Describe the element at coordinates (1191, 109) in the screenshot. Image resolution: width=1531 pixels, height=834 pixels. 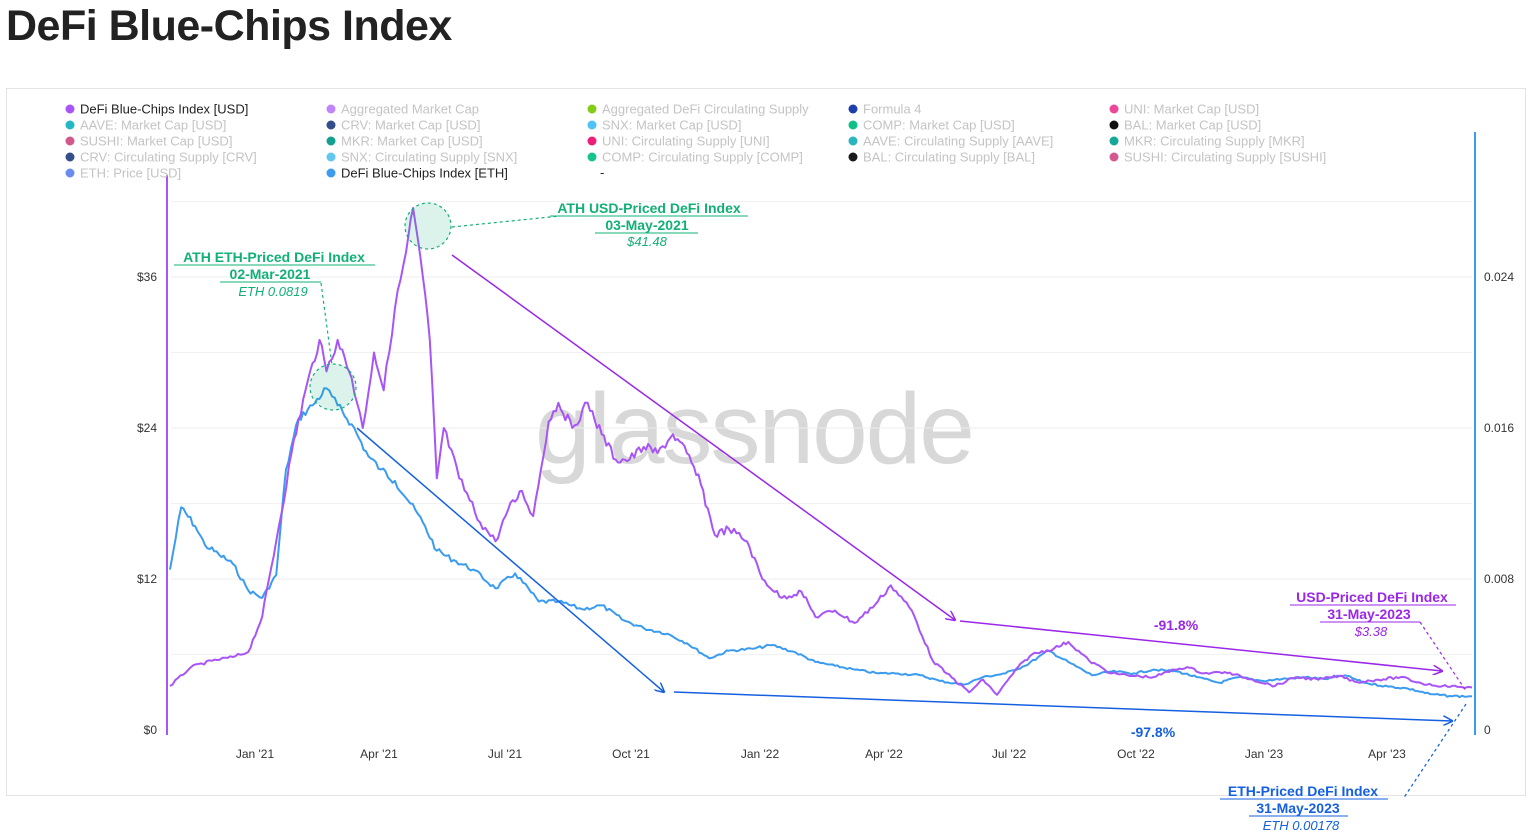
I see `legend-label: UNI: Market Cap [USD]` at that location.